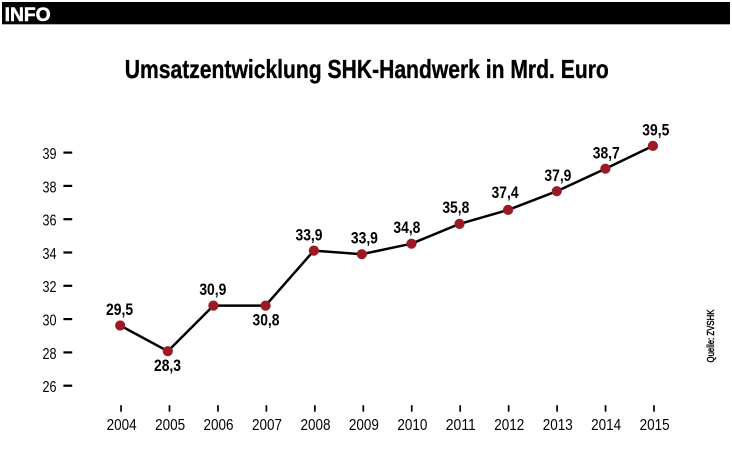 This screenshot has height=469, width=732. I want to click on svg-text: 37,4, so click(505, 193).